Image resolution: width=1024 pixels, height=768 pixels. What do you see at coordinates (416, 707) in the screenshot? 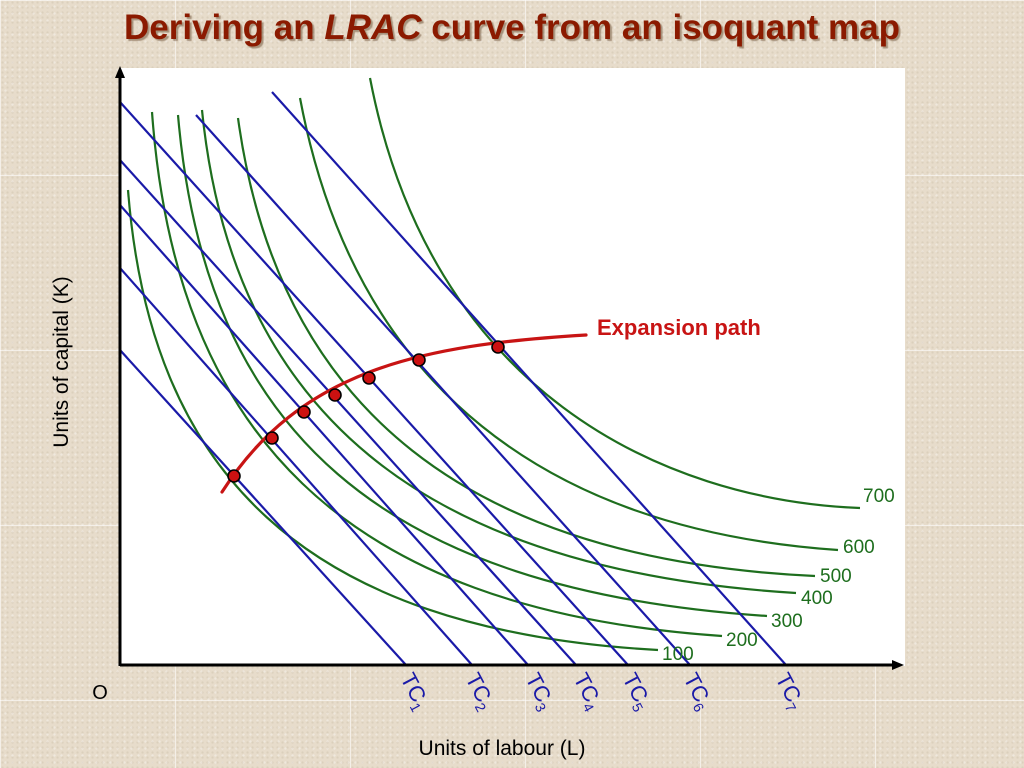
I see `isocost-subscript-tc1: 1` at bounding box center [416, 707].